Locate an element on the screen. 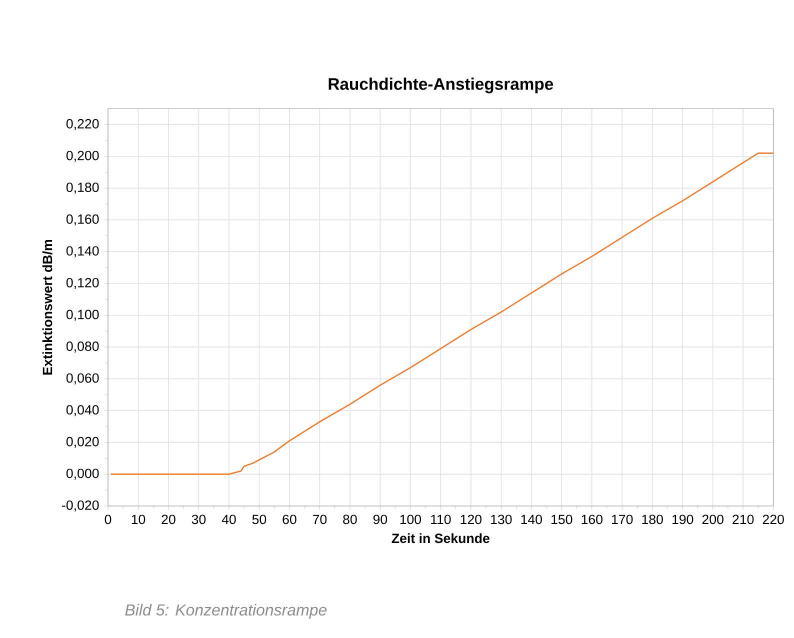 The height and width of the screenshot is (638, 794). x-tick-label: 70 is located at coordinates (319, 519).